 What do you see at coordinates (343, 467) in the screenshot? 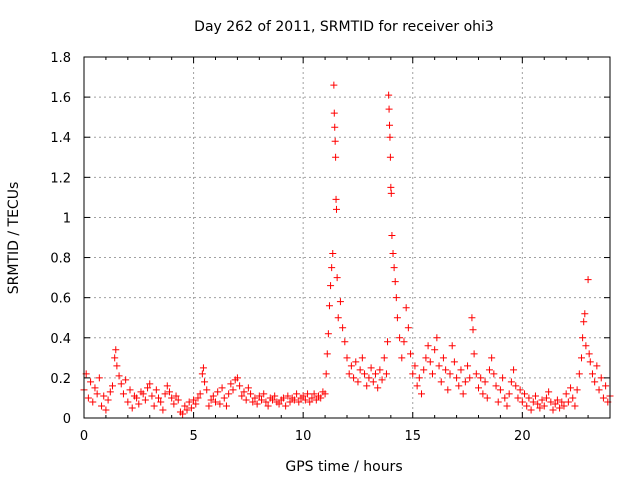
I see `x-axis-label: GPS time / hours` at bounding box center [343, 467].